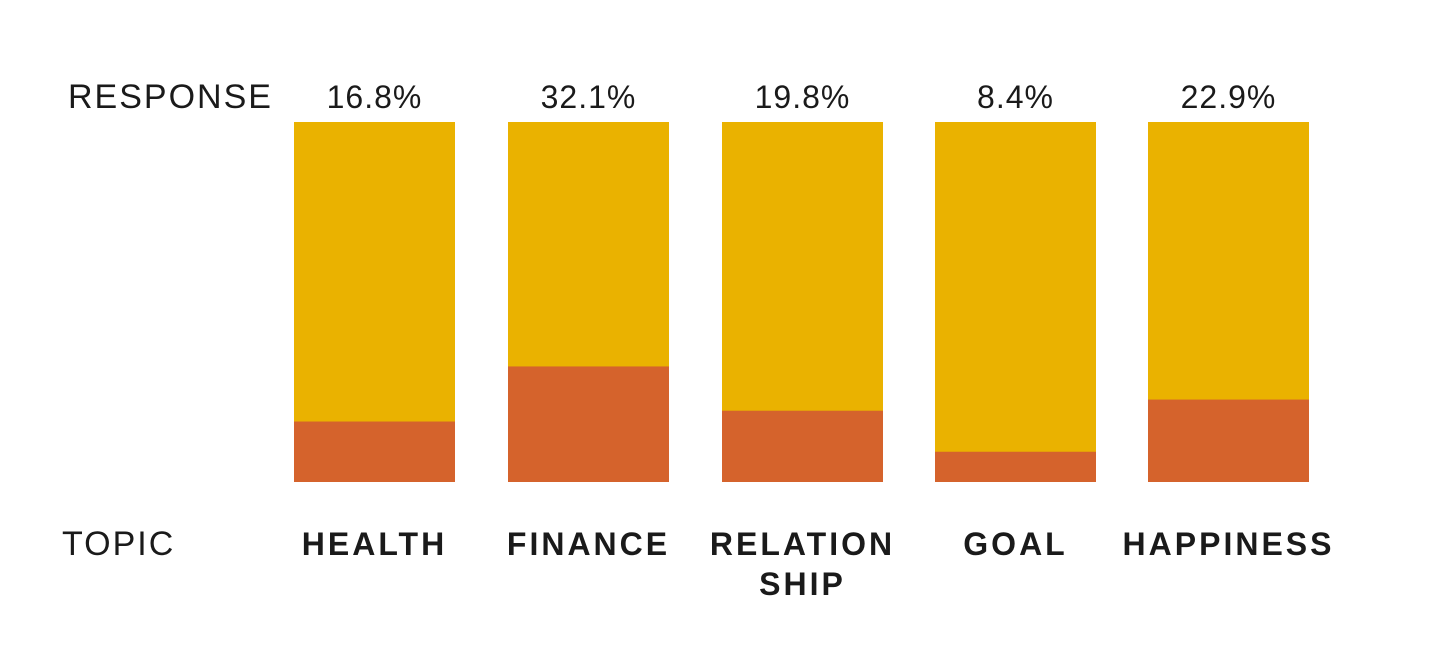  What do you see at coordinates (802, 584) in the screenshot?
I see `category-label: SHIP` at bounding box center [802, 584].